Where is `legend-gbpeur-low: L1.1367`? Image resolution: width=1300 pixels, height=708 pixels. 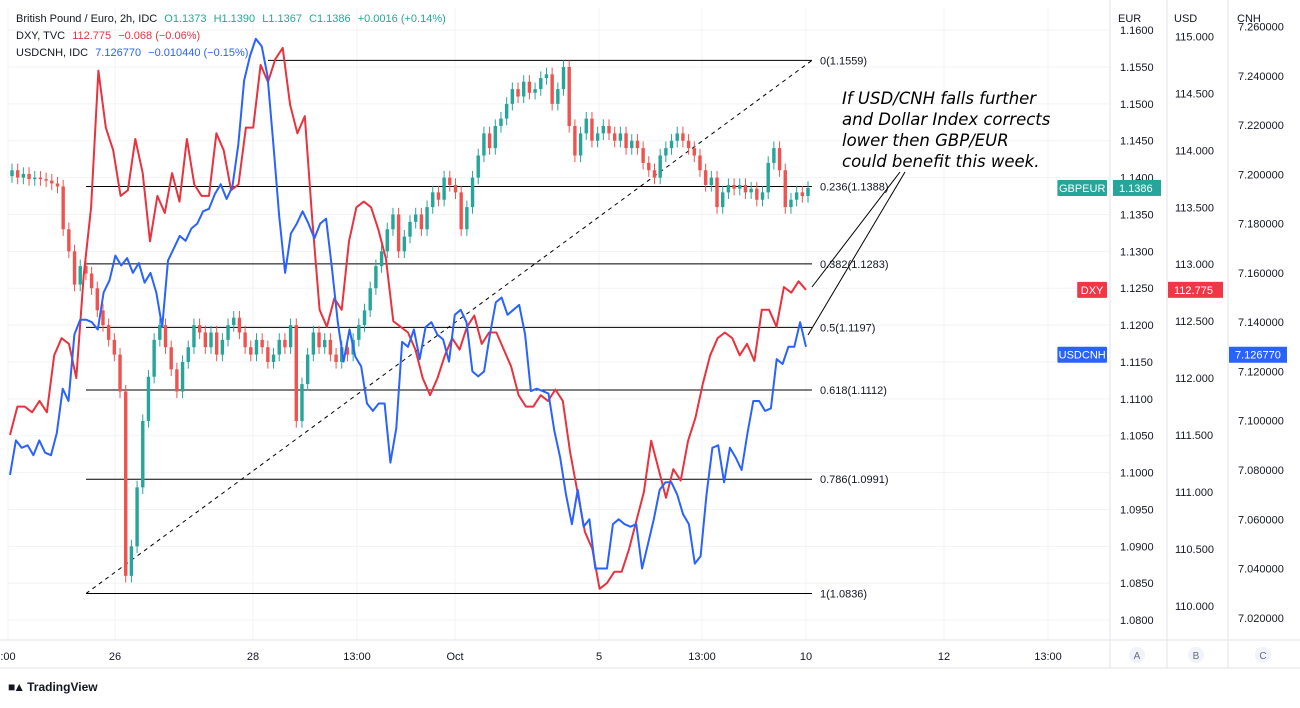 legend-gbpeur-low: L1.1367 is located at coordinates (282, 19).